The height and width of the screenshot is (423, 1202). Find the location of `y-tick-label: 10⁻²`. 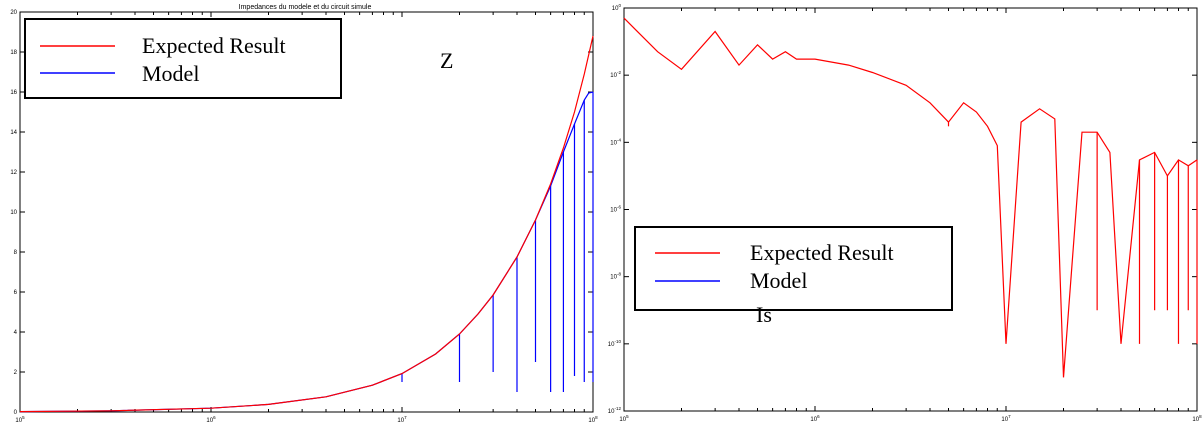

y-tick-label: 10⁻² is located at coordinates (615, 74).